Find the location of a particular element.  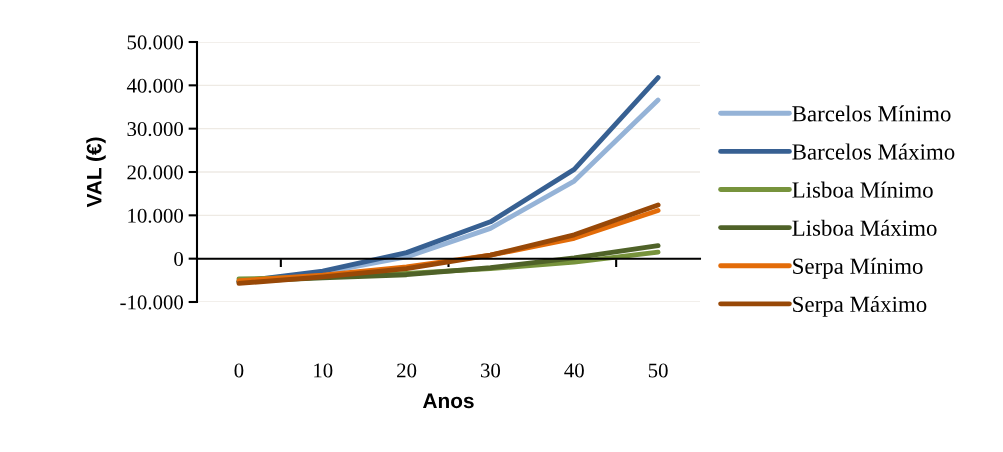

legend-label: Serpa Mínimo is located at coordinates (858, 268).